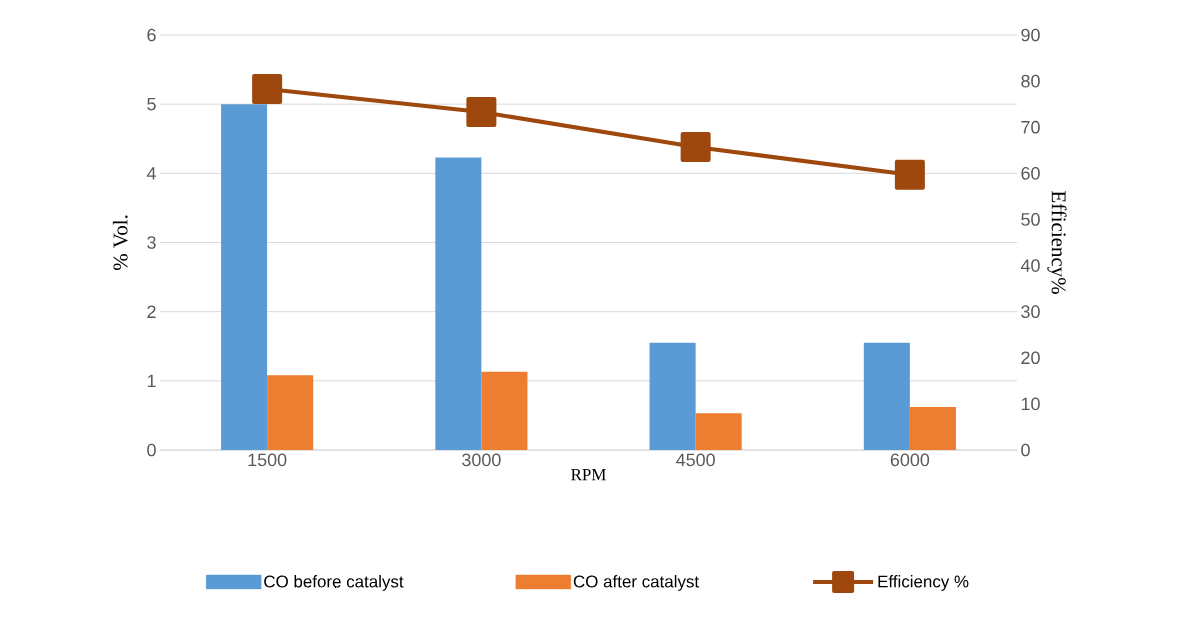 The width and height of the screenshot is (1181, 635). What do you see at coordinates (151, 173) in the screenshot?
I see `y-tick-label: 4` at bounding box center [151, 173].